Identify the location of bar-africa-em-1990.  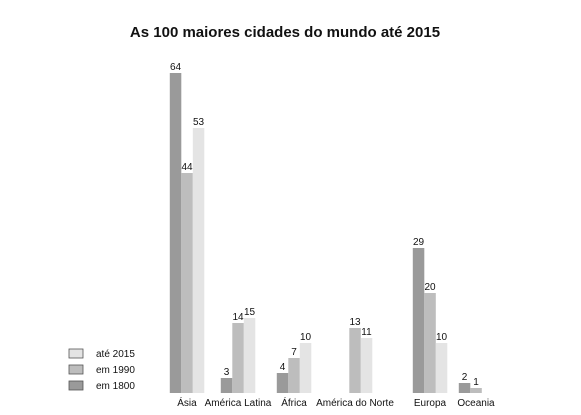
(294, 375).